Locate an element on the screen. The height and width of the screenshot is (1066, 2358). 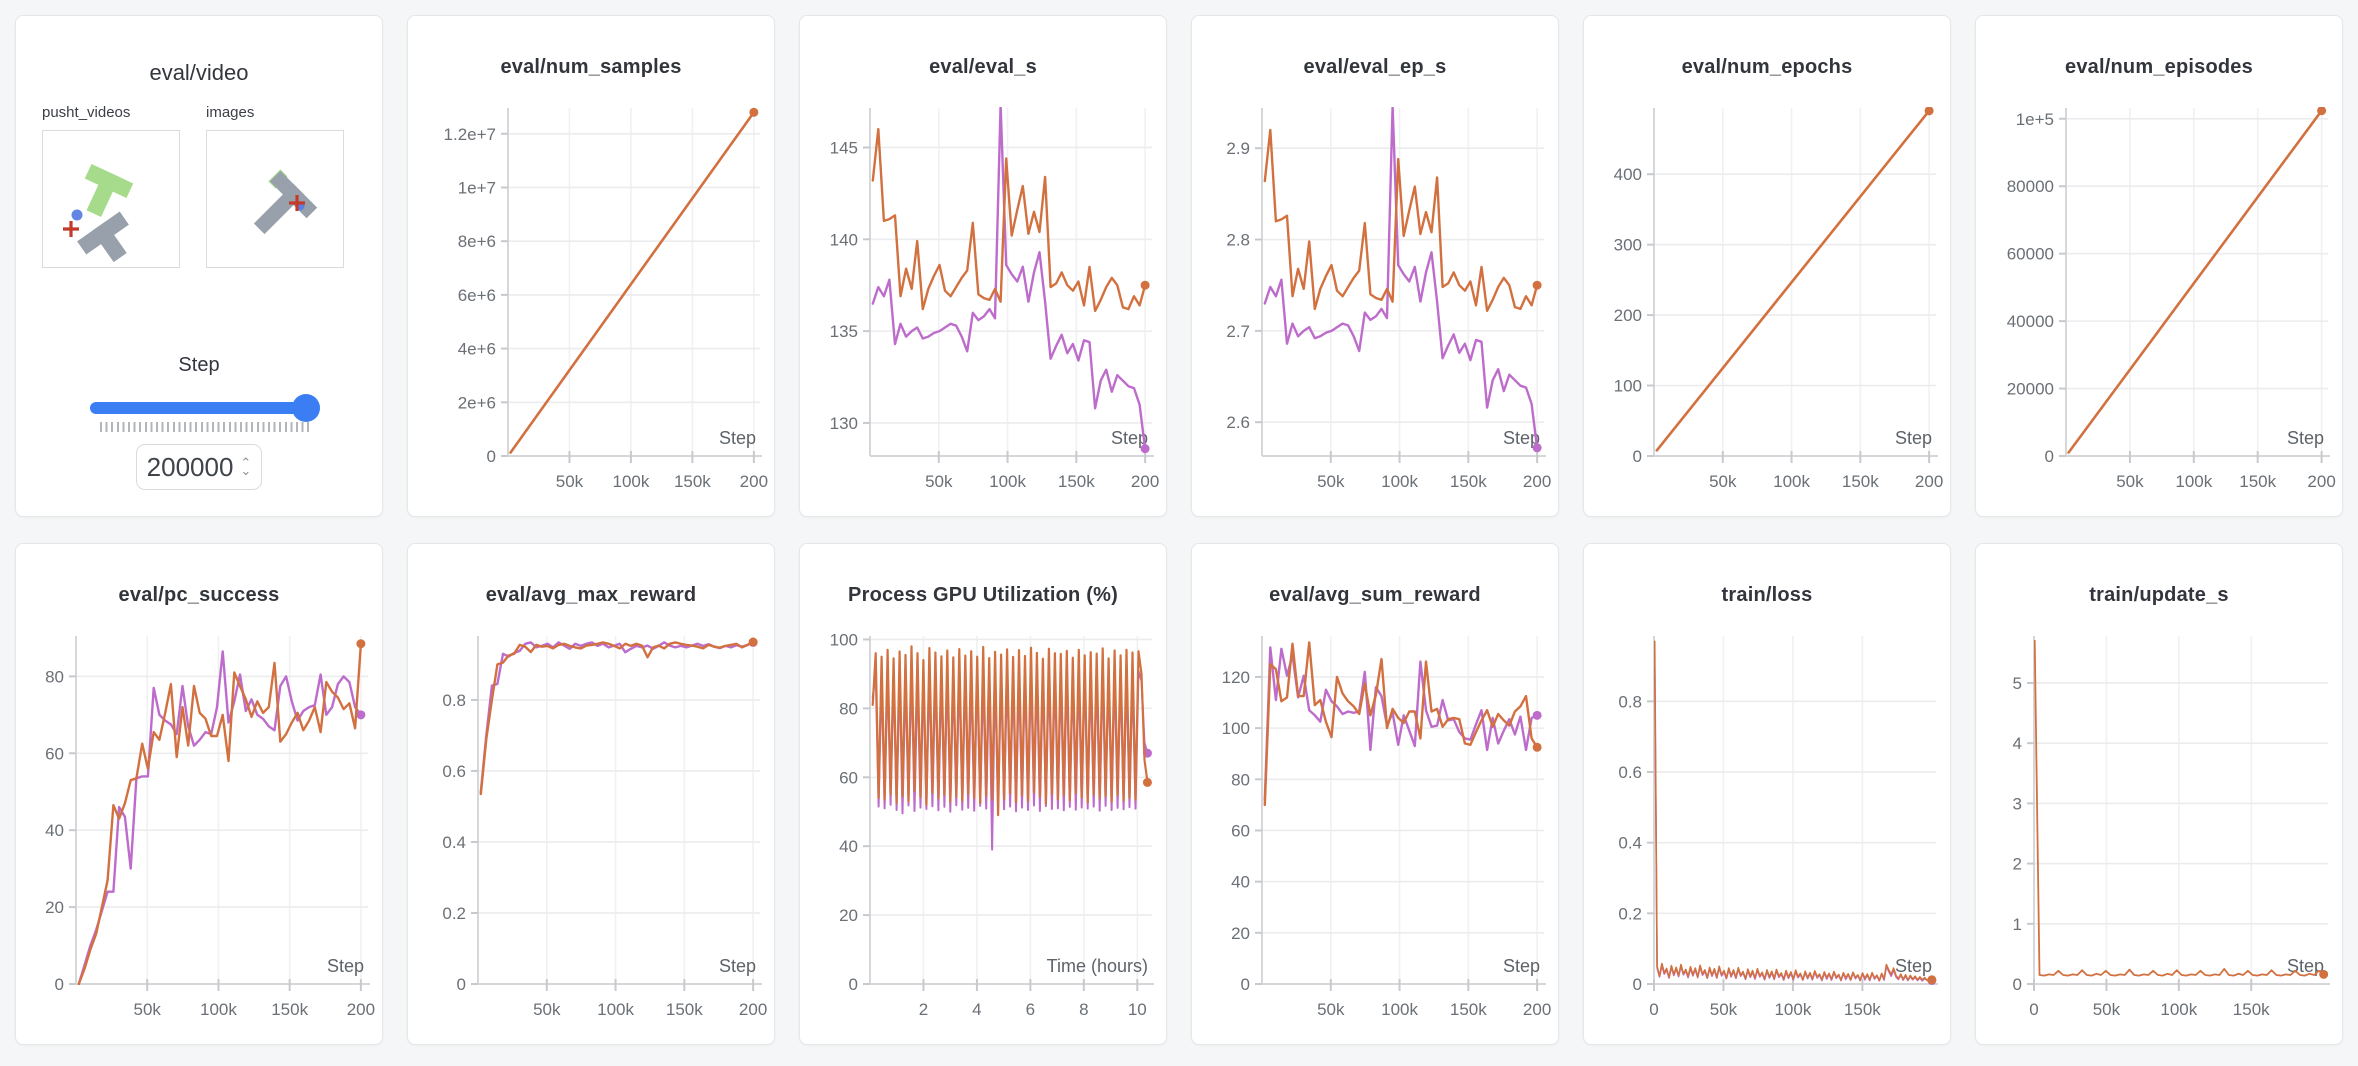
video-thumbnails: pusht_videos is located at coordinates (201, 186).